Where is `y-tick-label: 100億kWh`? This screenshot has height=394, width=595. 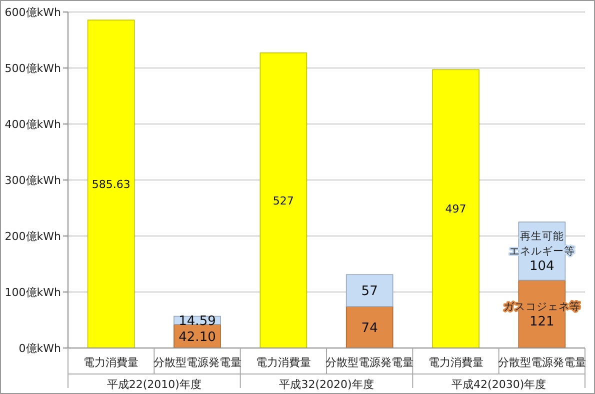
y-tick-label: 100億kWh is located at coordinates (33, 292).